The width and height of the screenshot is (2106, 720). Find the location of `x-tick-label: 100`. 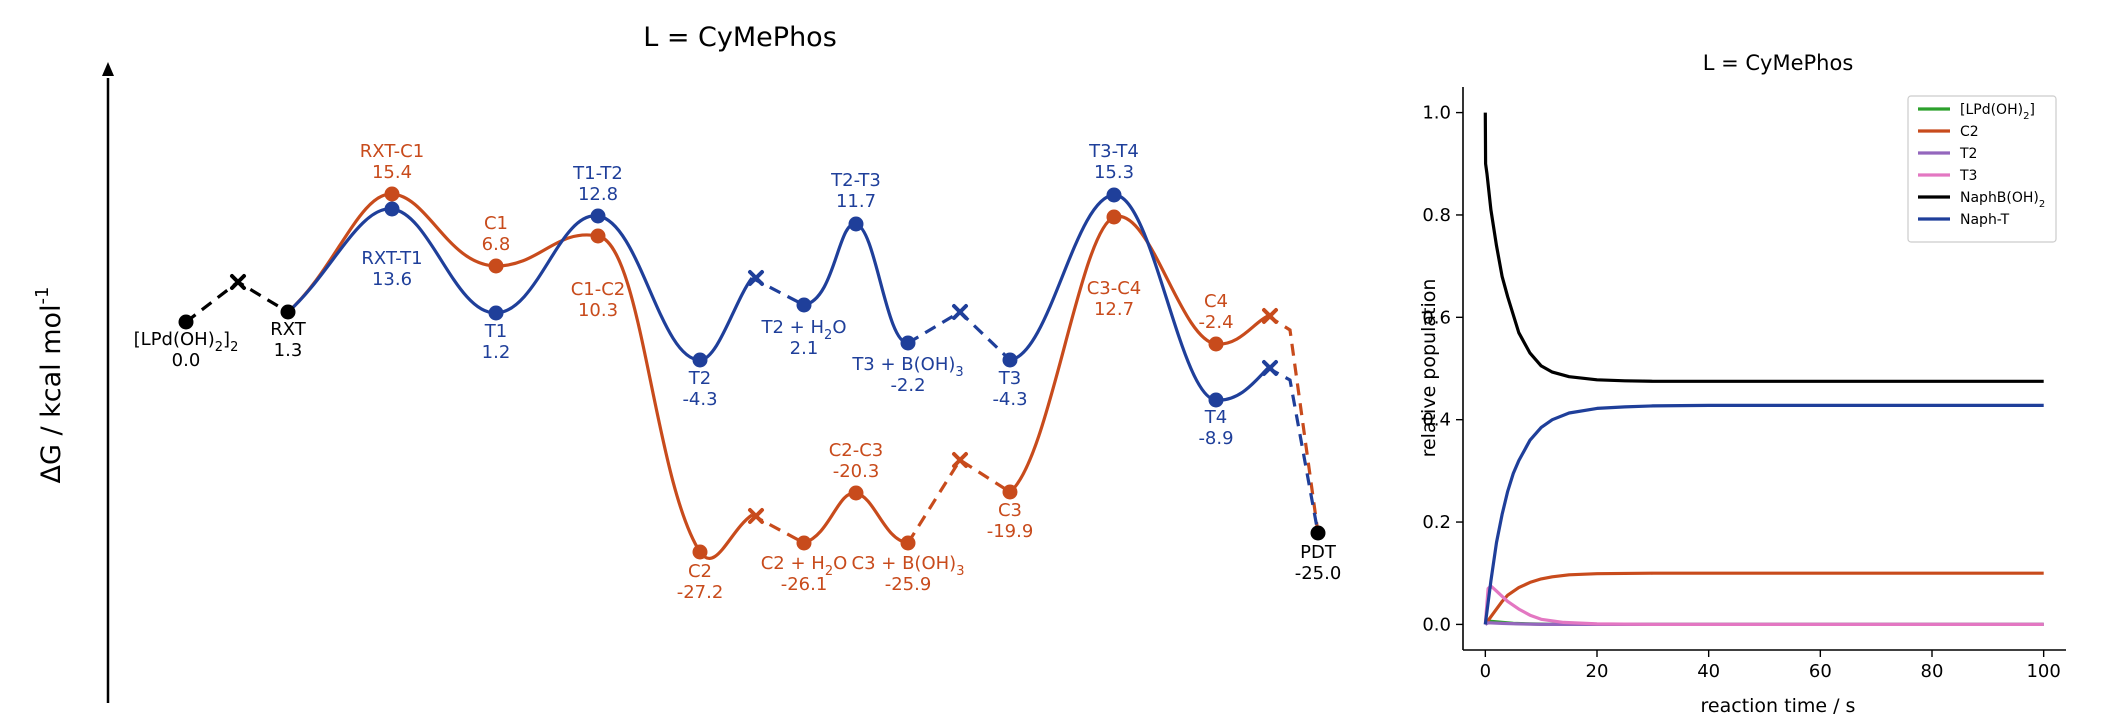

x-tick-label: 100 is located at coordinates (2043, 671).